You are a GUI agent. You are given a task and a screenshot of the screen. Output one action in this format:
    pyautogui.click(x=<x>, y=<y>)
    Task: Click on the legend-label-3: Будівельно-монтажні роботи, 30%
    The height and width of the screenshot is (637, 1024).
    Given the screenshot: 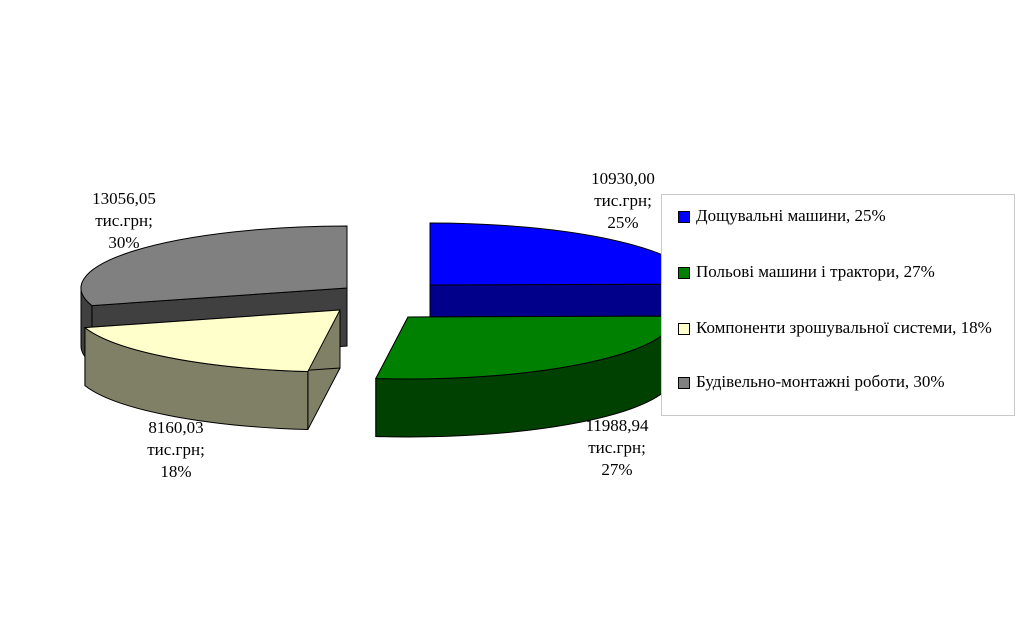 What is the action you would take?
    pyautogui.click(x=820, y=381)
    